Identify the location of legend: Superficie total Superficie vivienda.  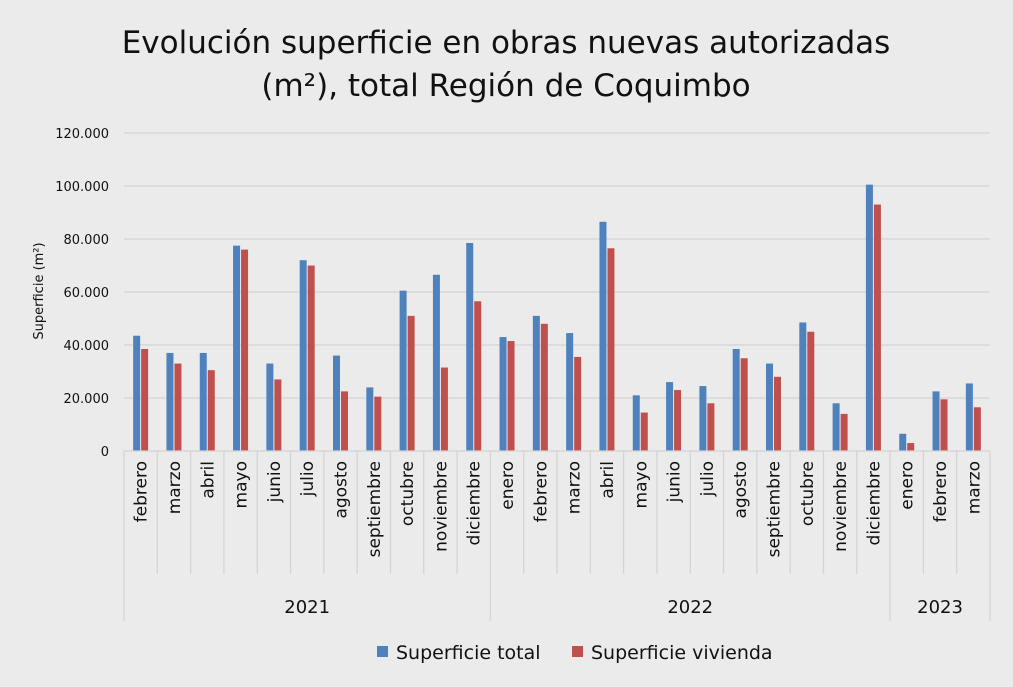
(575, 653).